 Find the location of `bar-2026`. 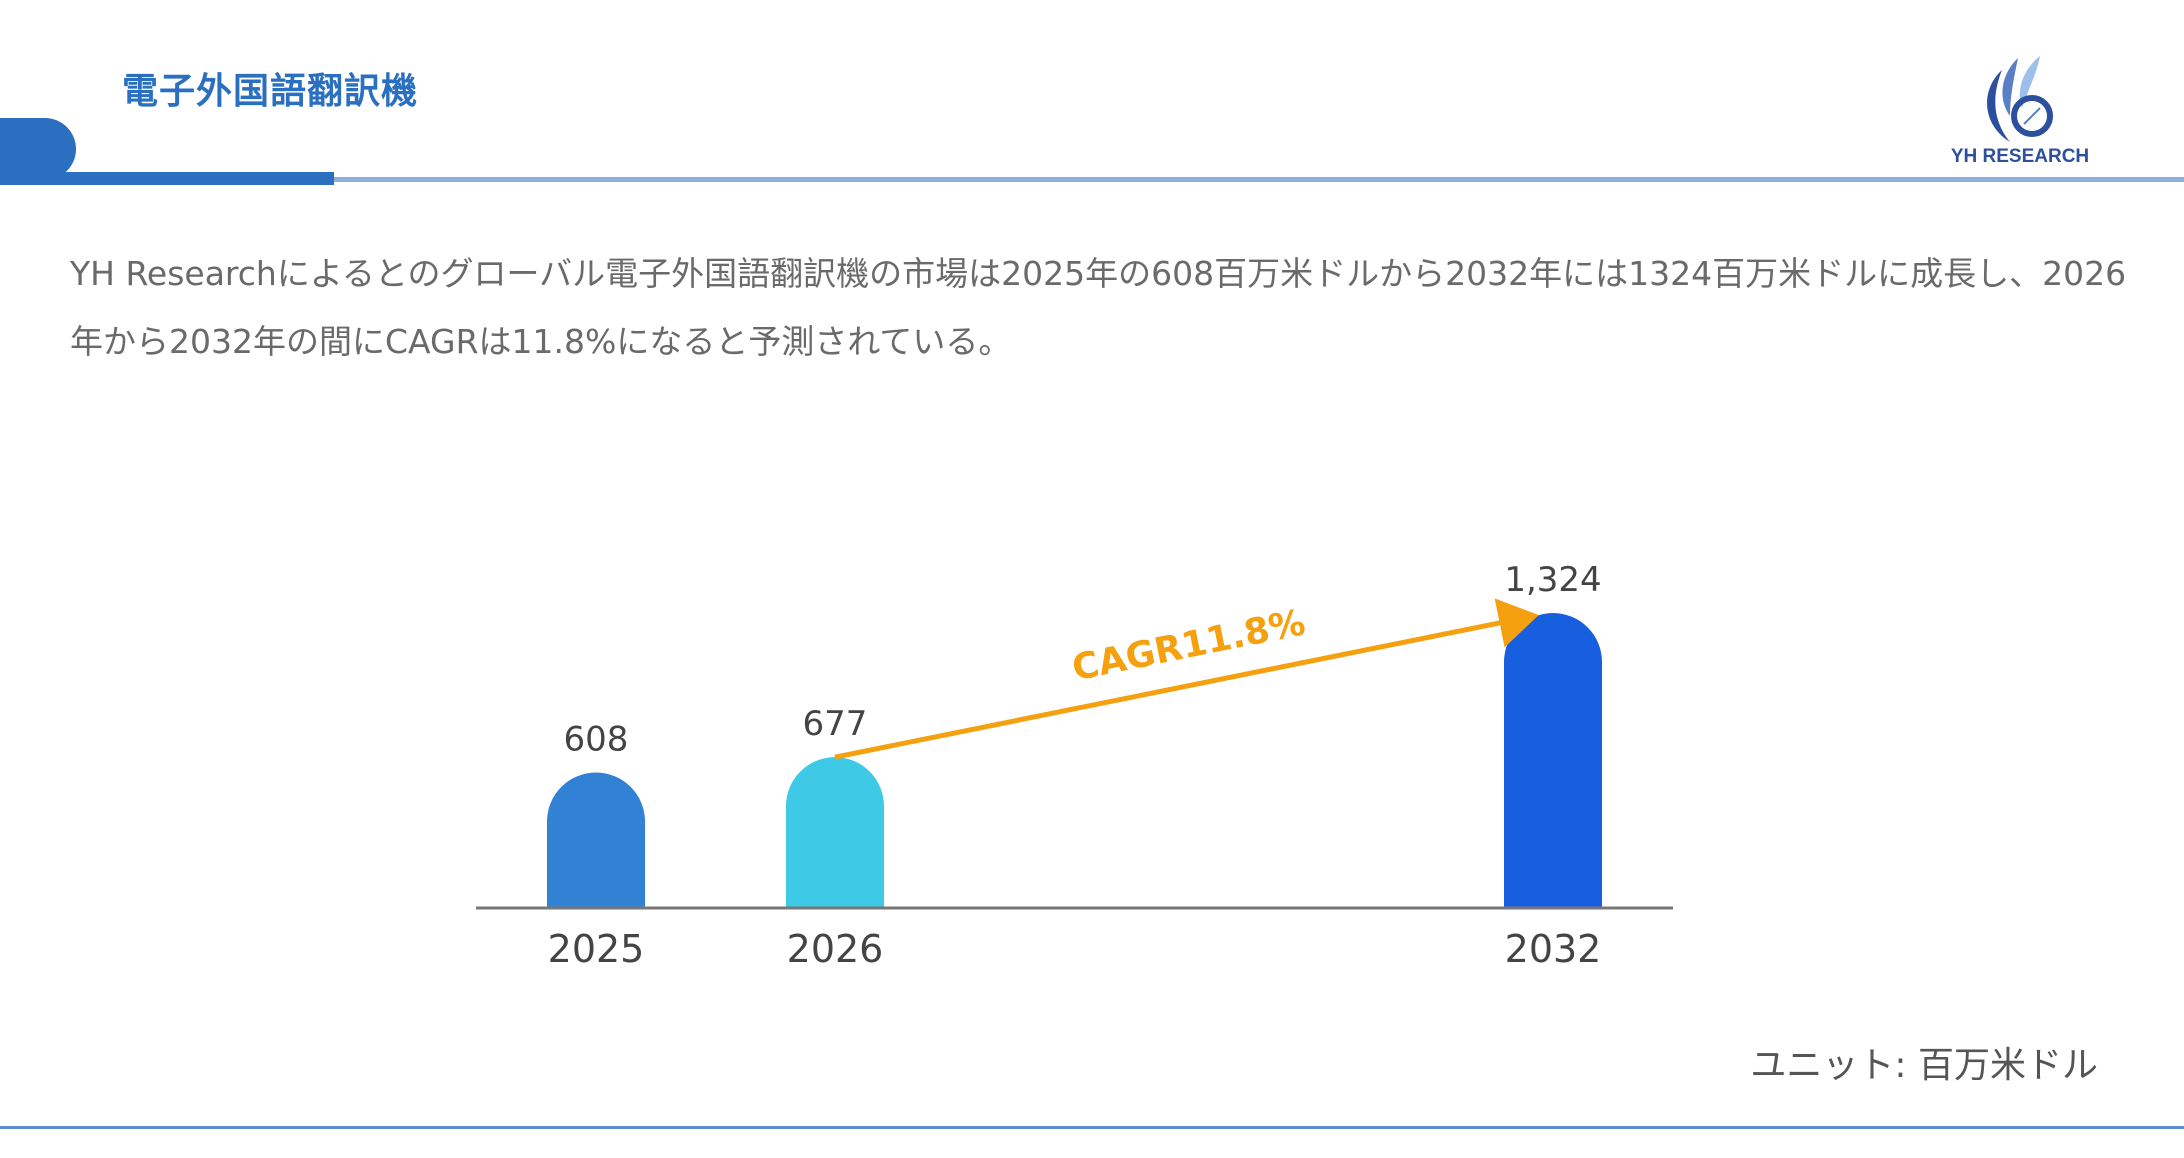

bar-2026 is located at coordinates (835, 832).